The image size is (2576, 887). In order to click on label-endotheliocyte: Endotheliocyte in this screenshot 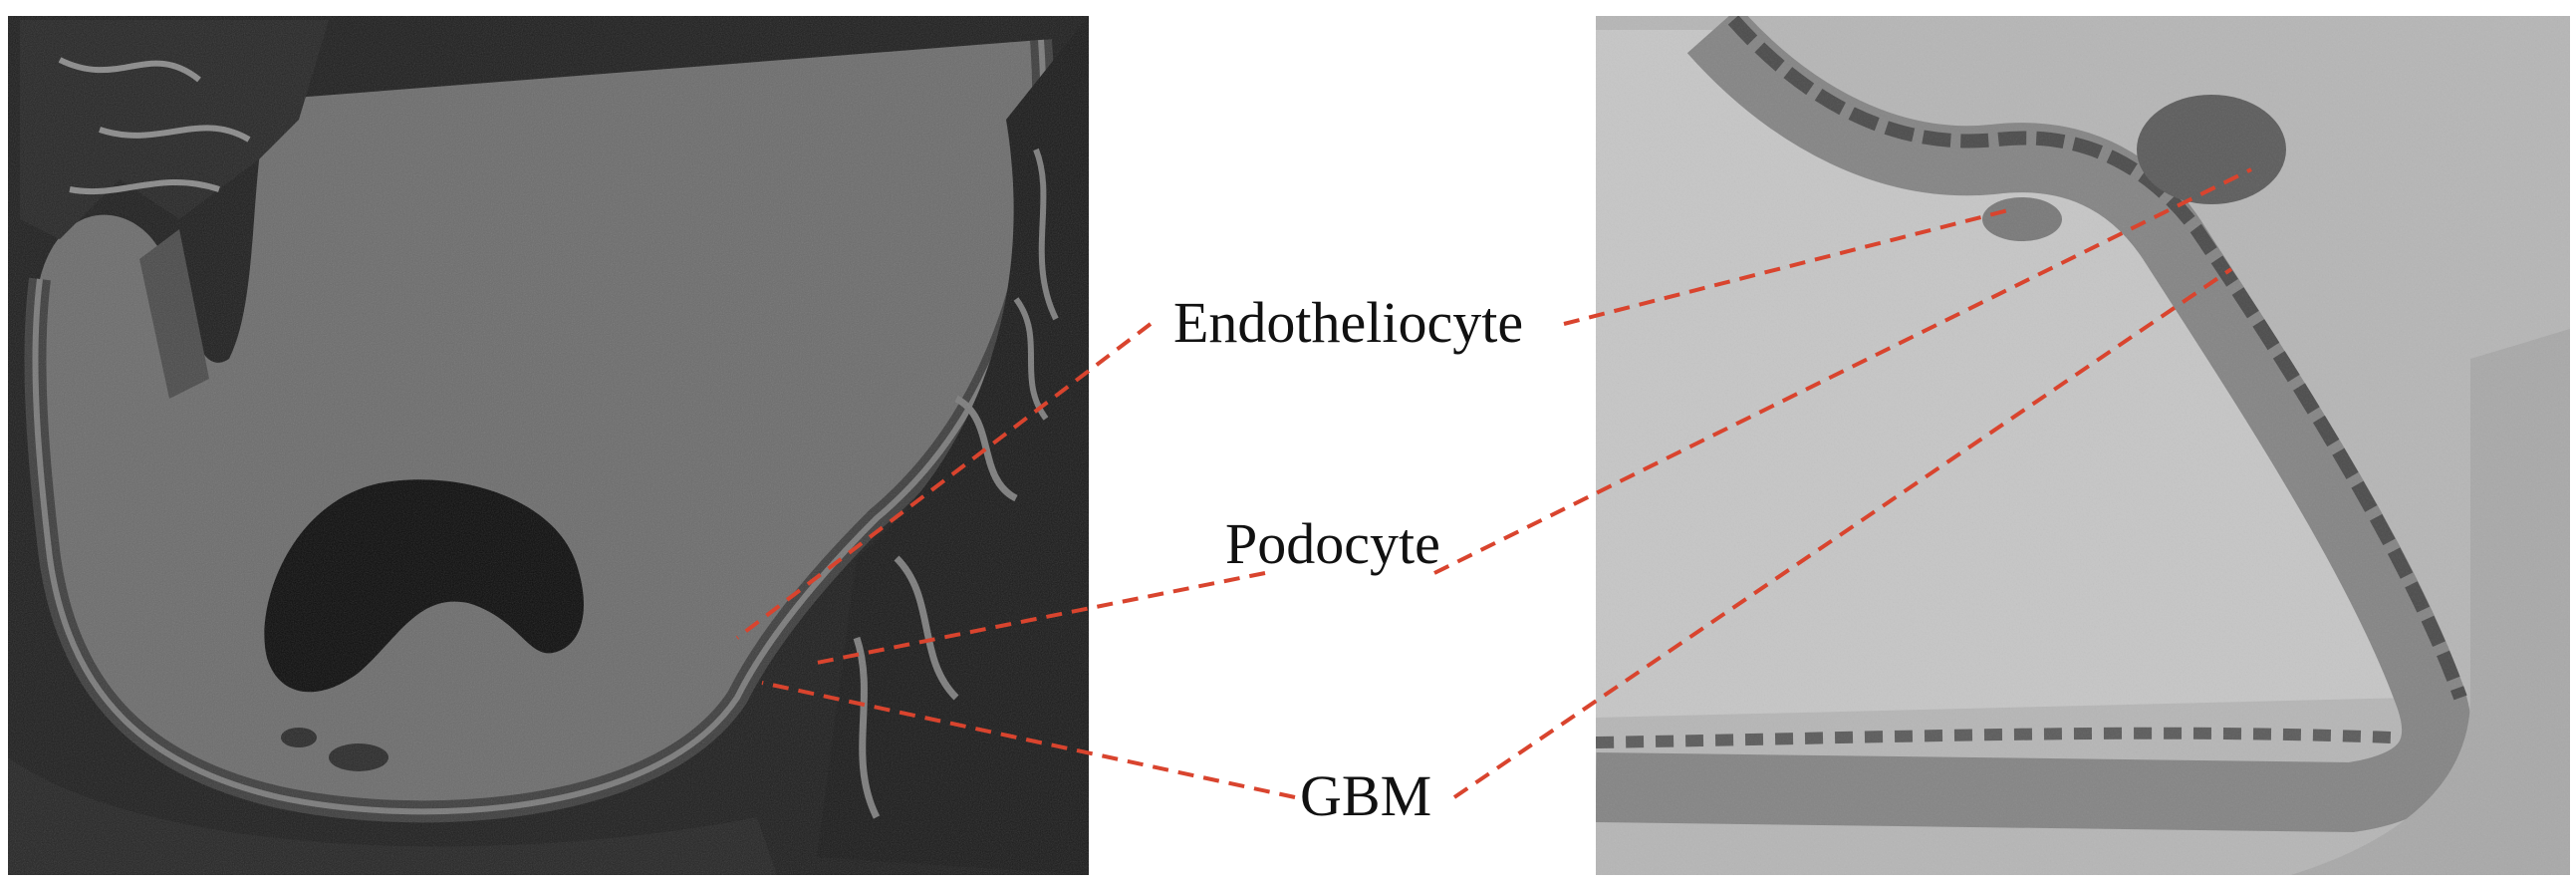, I will do `click(1348, 322)`.